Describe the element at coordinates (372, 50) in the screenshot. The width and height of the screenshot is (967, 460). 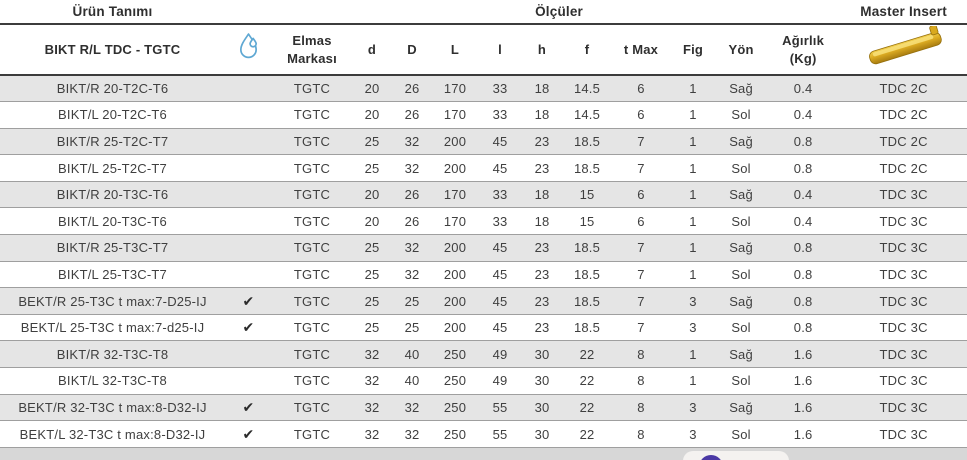
I see `column-header-d: d` at that location.